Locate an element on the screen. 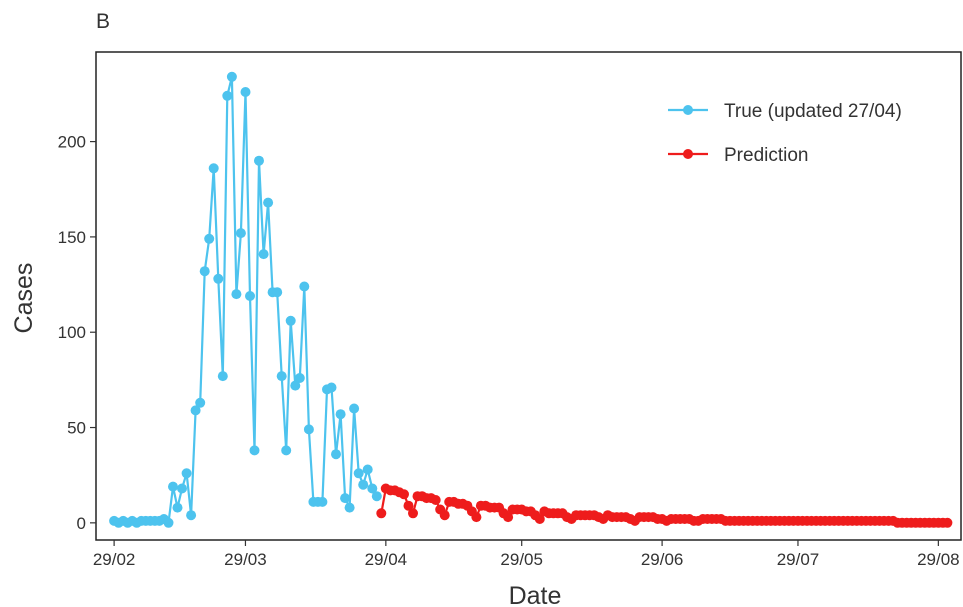 The image size is (963, 607). y-tick-label: 0 is located at coordinates (81, 523).